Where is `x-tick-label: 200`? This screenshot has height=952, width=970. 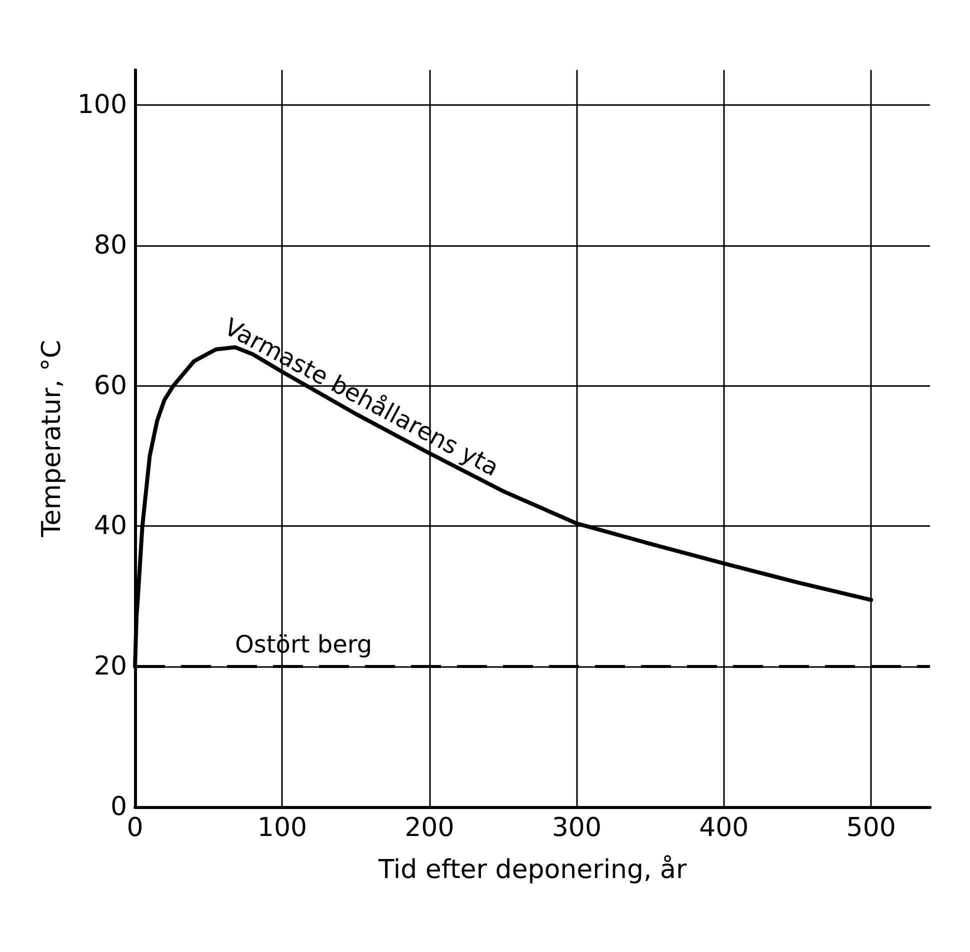
x-tick-label: 200 is located at coordinates (429, 828).